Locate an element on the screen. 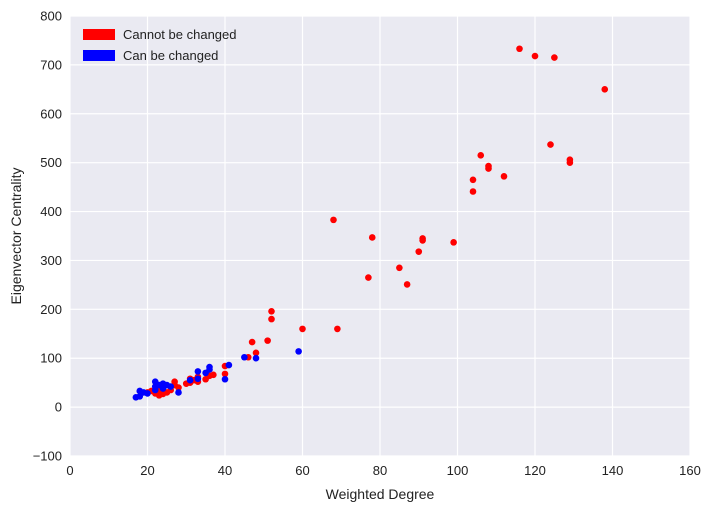 The height and width of the screenshot is (511, 713). x-tick-label: 0 is located at coordinates (69, 470).